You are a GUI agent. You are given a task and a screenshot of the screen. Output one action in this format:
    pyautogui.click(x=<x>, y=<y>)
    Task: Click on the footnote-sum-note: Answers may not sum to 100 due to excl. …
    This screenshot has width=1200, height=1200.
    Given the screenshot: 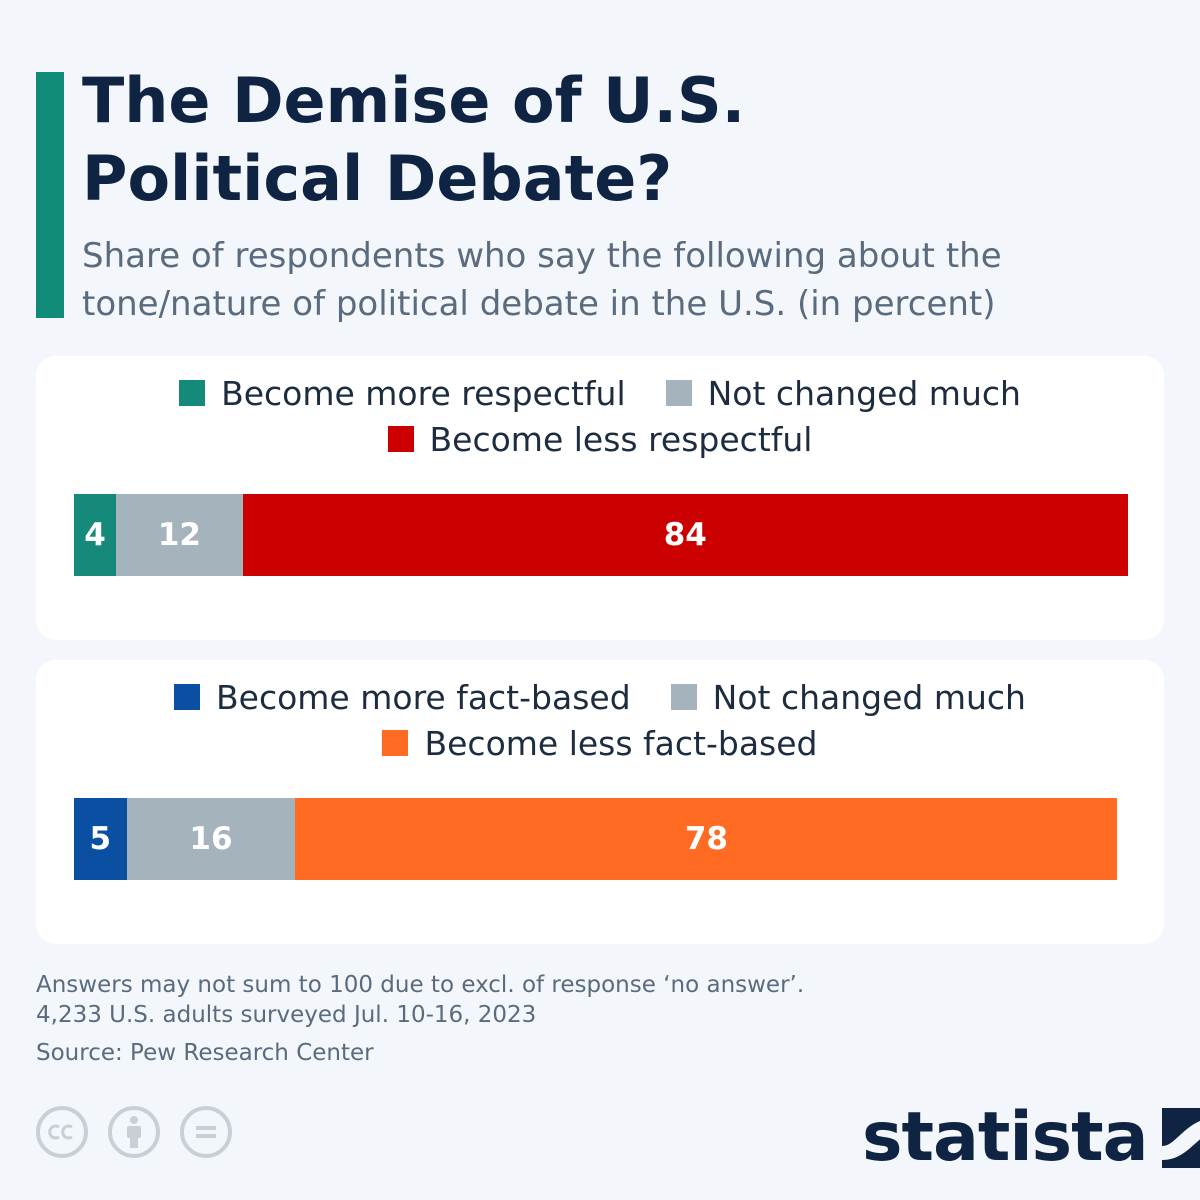 What is the action you would take?
    pyautogui.click(x=420, y=985)
    